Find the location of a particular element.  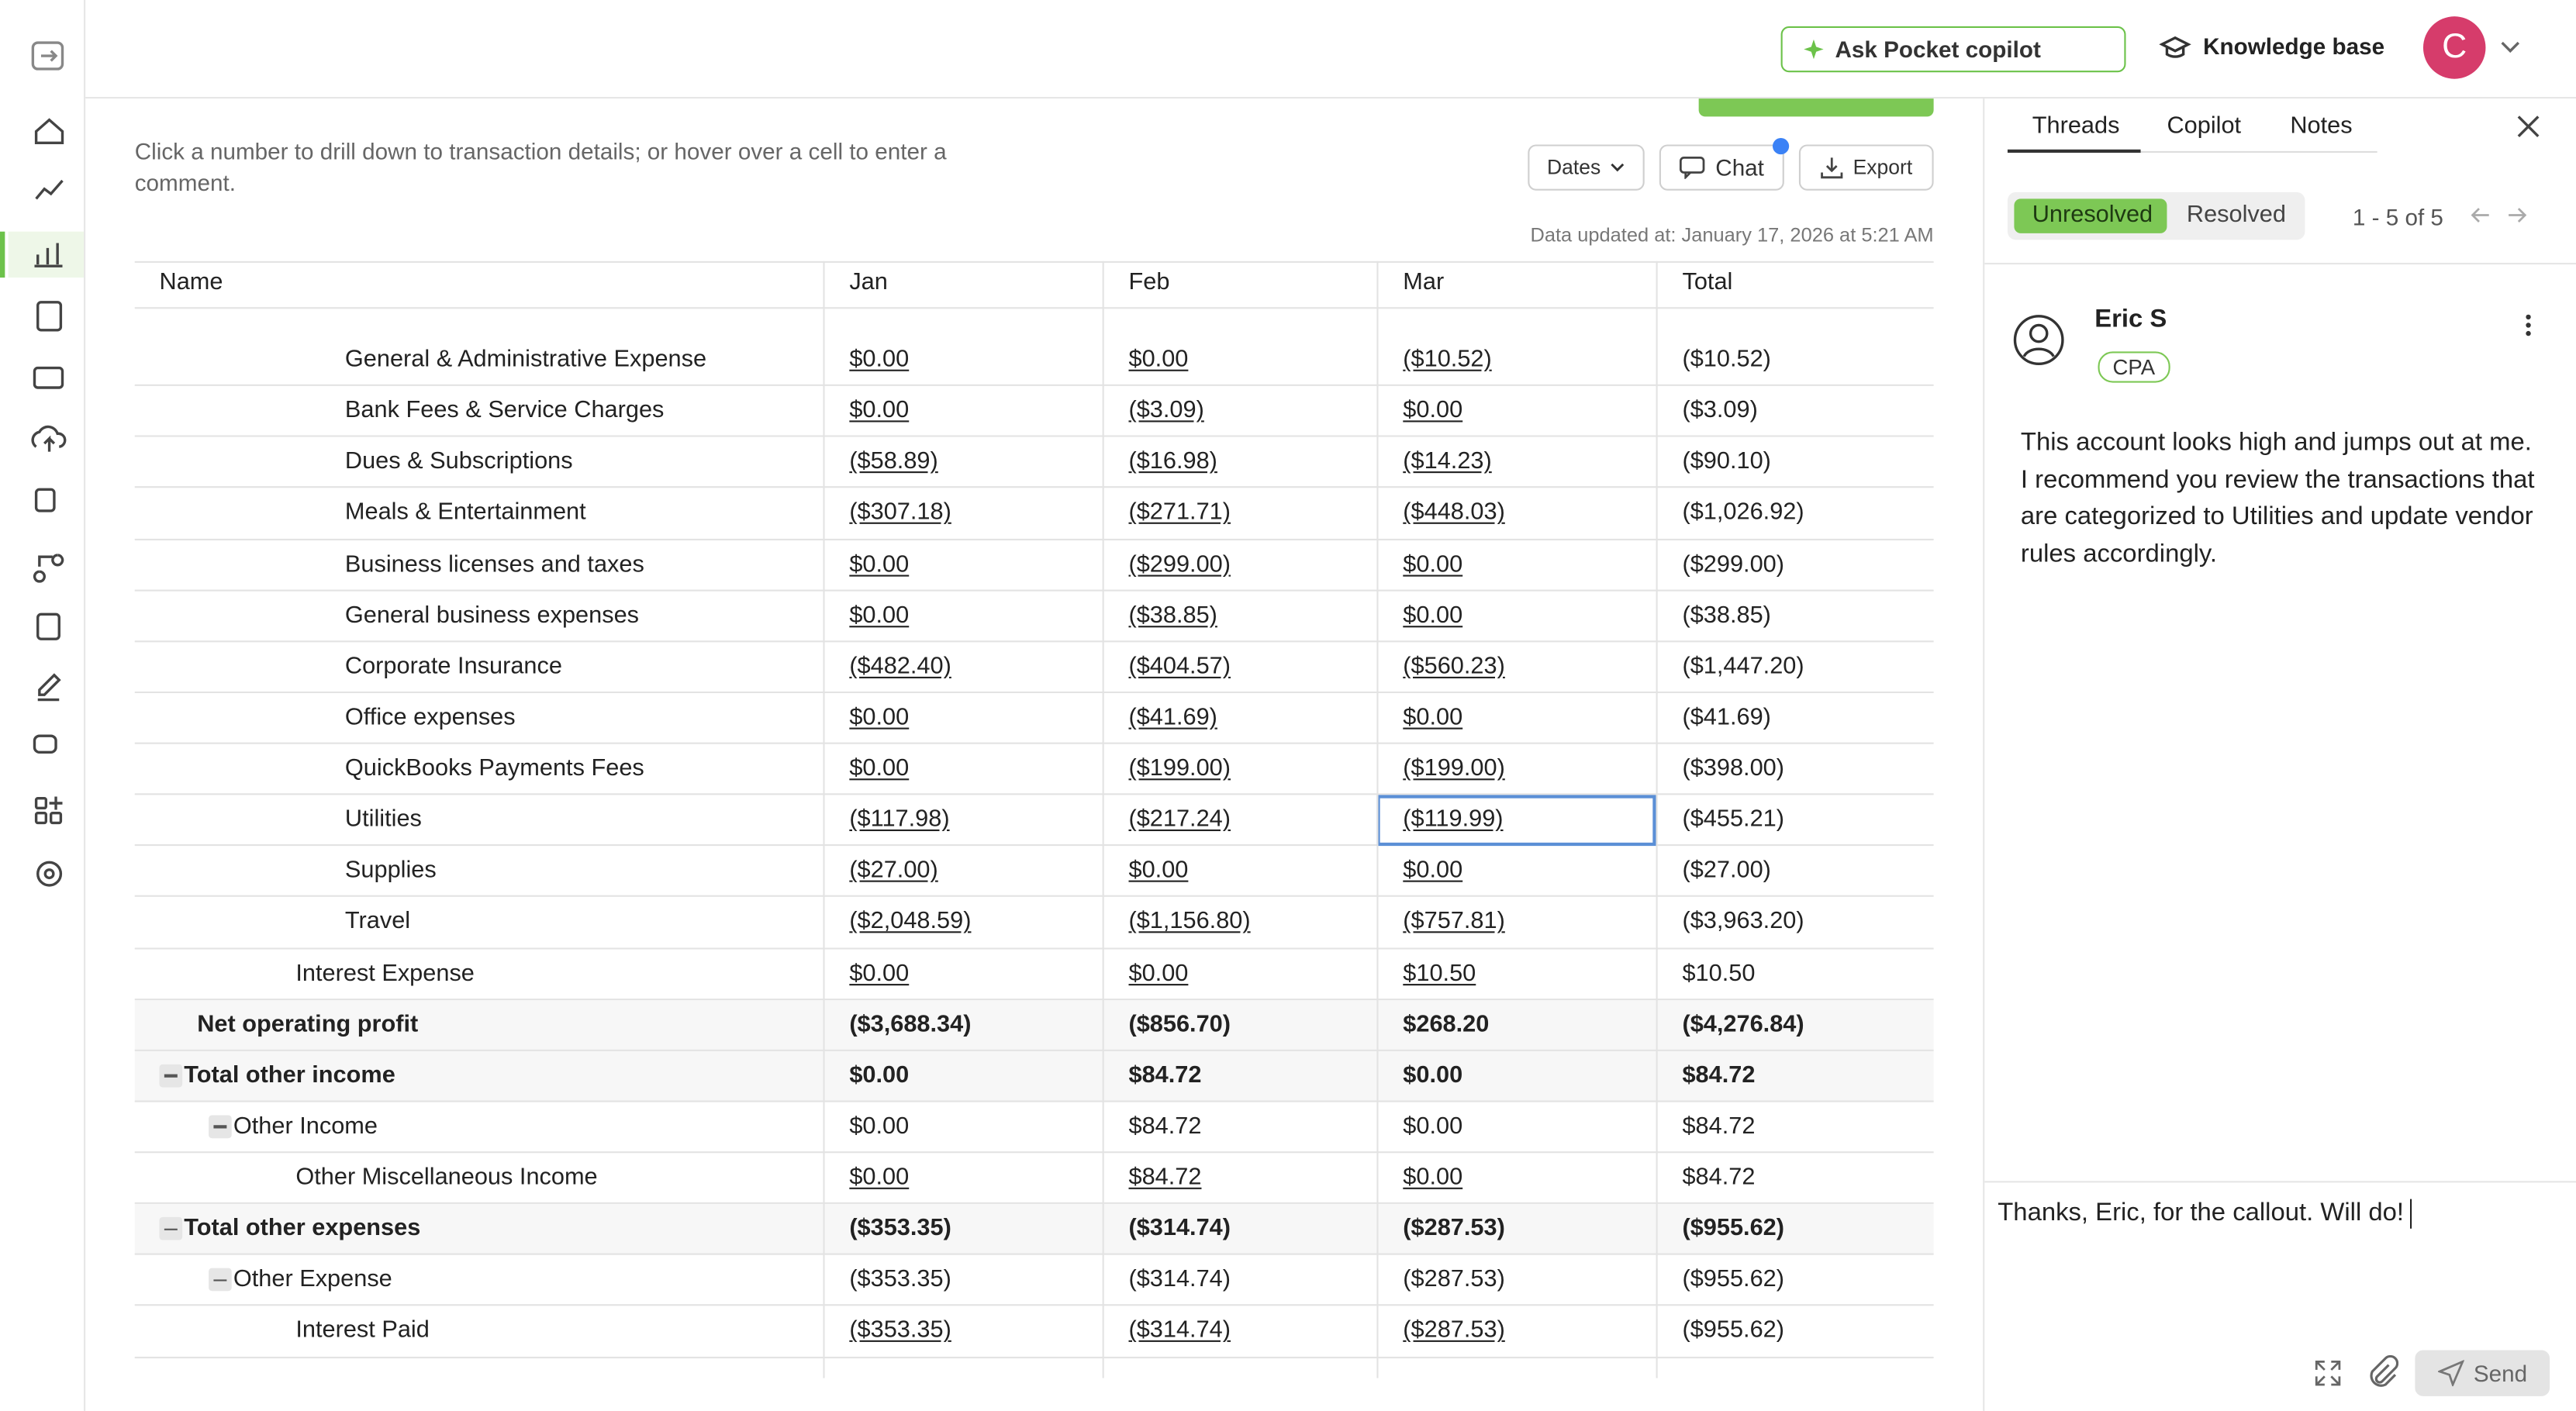

amount-link: ($287.53) is located at coordinates (1454, 1331).